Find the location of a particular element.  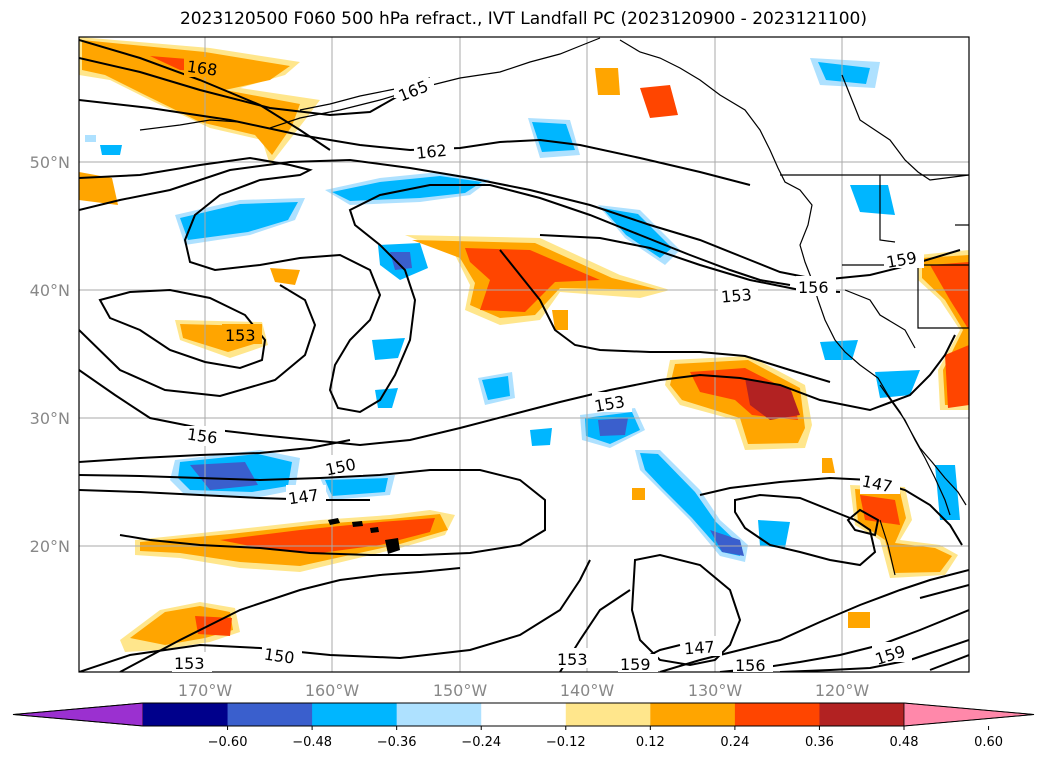

contour-label: 162 is located at coordinates (431, 152).